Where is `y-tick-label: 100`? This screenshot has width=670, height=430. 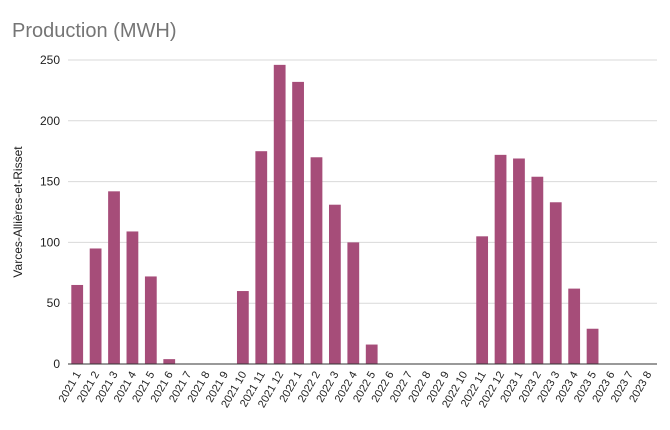 y-tick-label: 100 is located at coordinates (50, 242).